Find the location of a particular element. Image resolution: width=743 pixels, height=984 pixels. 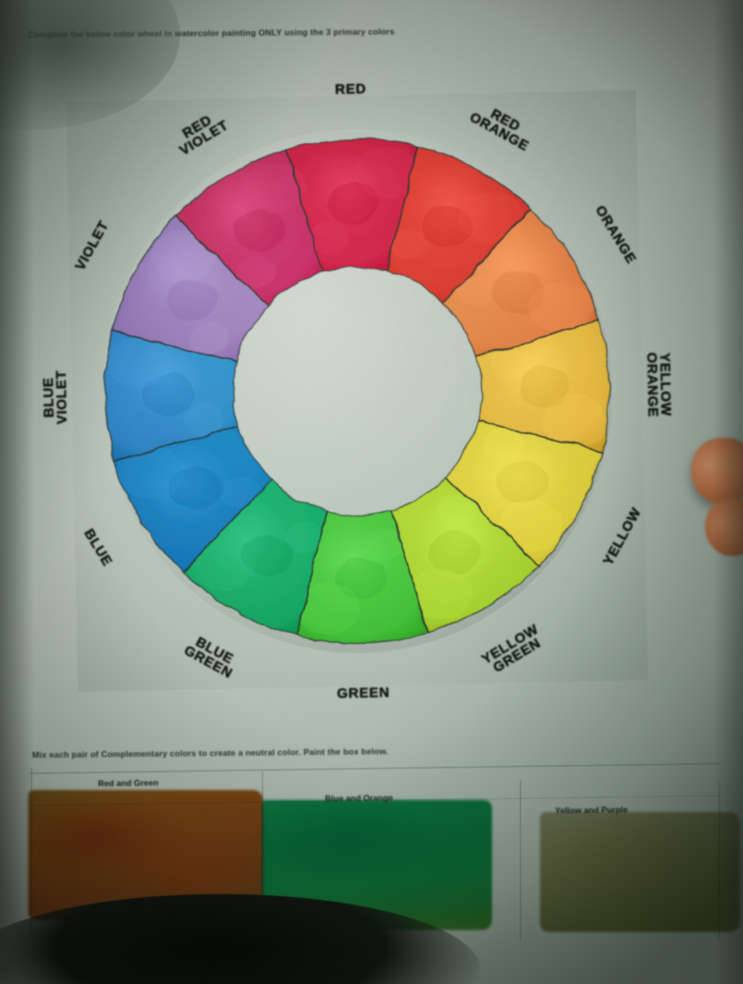

wheel-label-blue-violet: BLUE VIOLET is located at coordinates (54, 397).